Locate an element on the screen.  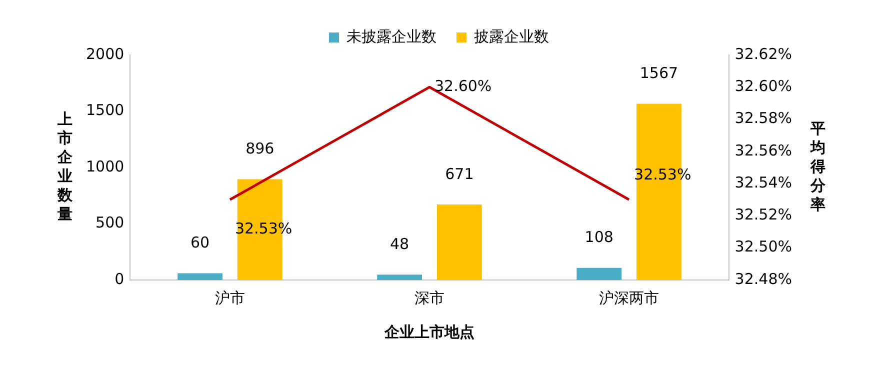
y-tick-label: 1000 is located at coordinates (105, 166).